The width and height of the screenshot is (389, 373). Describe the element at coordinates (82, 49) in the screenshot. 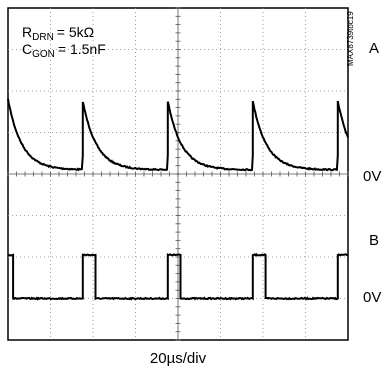

I see `cgon-value: = 1.5nF` at that location.